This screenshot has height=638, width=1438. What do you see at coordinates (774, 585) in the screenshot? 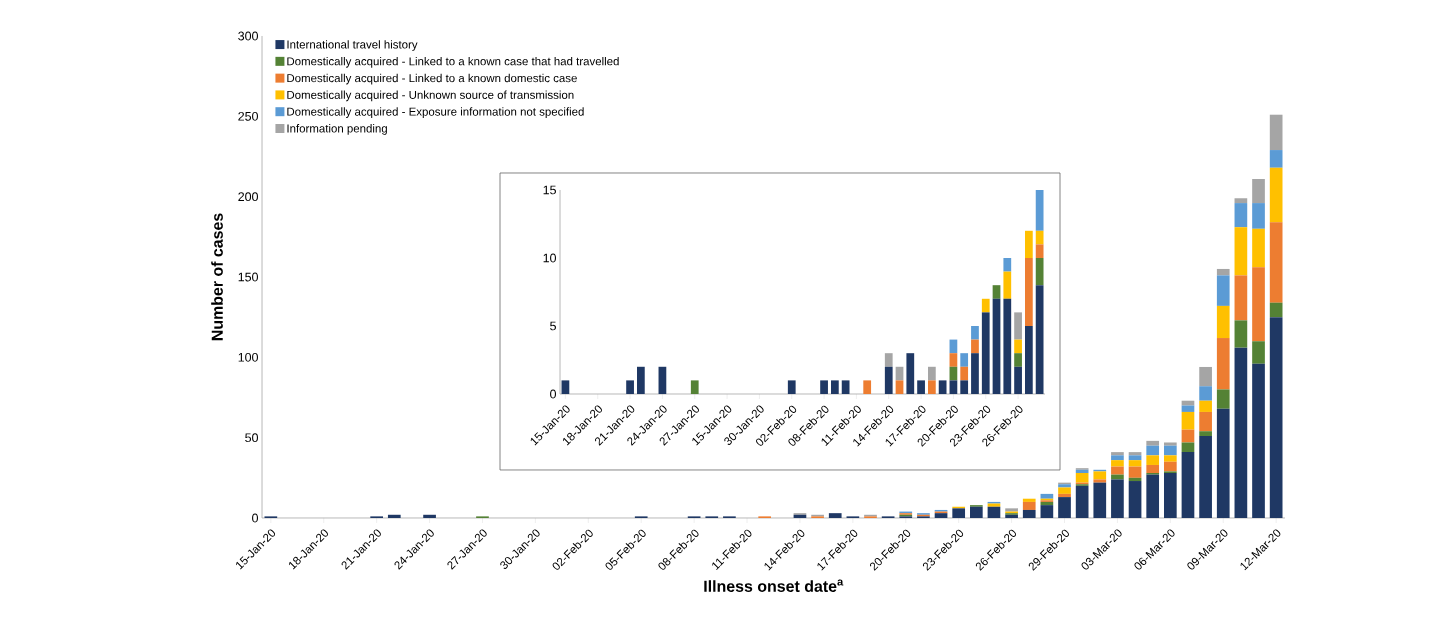
I see `x-axis-title: Illness onset date$^{a}$` at bounding box center [774, 585].